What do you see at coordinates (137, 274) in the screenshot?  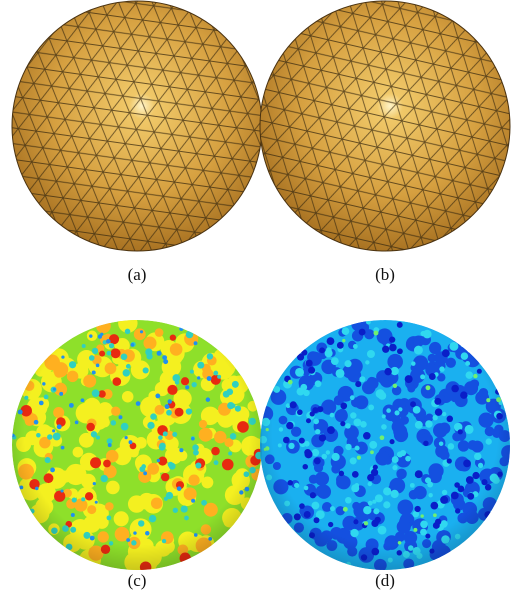 I see `caption: (a)` at bounding box center [137, 274].